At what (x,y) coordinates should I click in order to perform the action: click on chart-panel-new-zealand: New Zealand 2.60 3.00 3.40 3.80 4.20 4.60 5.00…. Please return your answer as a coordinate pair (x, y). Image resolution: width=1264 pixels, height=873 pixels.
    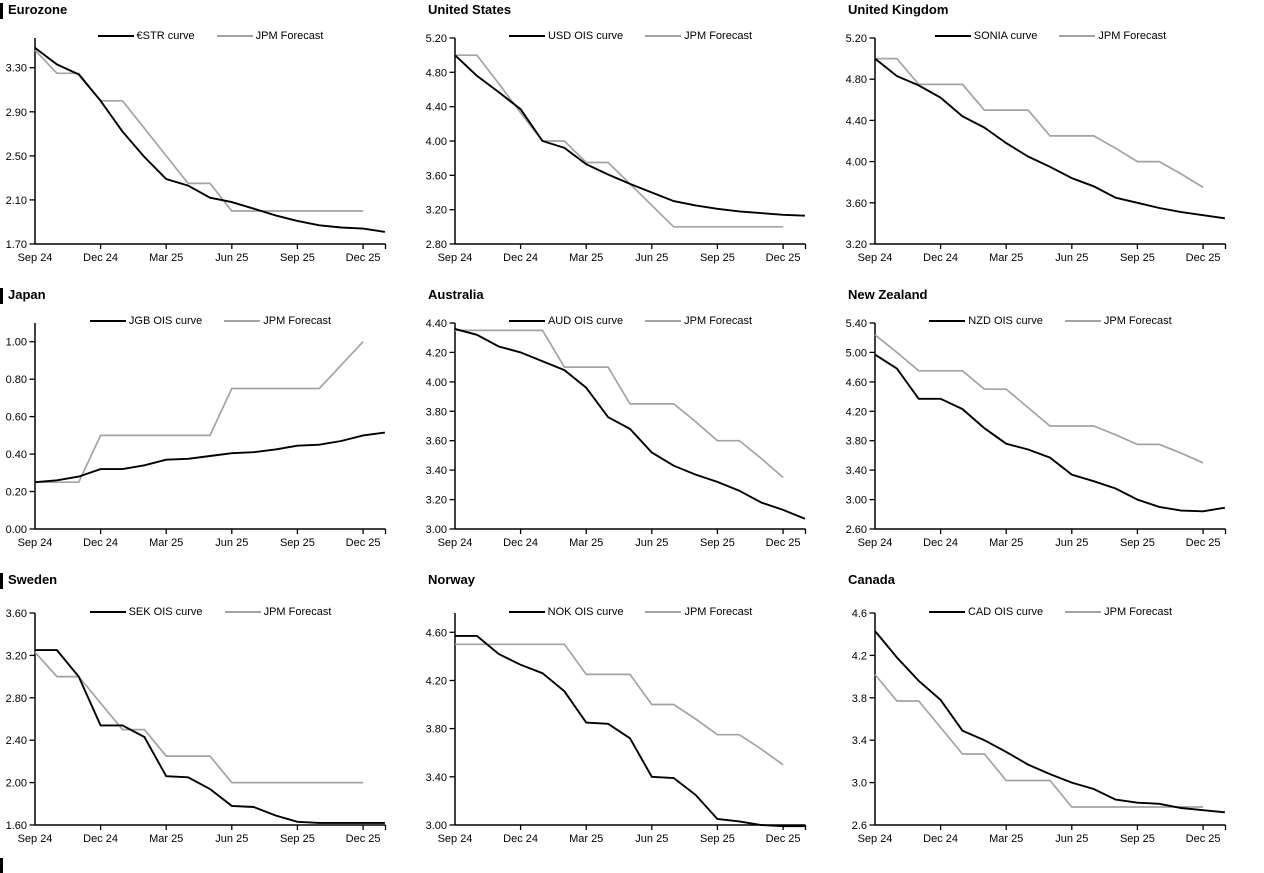
    Looking at the image, I should click on (1052, 427).